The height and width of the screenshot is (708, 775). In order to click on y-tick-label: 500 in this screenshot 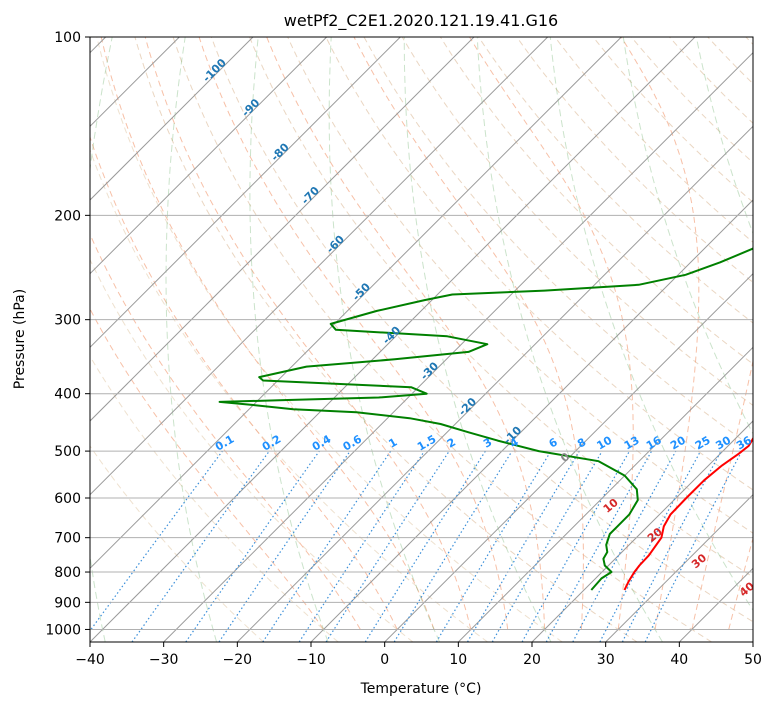, I will do `click(67, 452)`.